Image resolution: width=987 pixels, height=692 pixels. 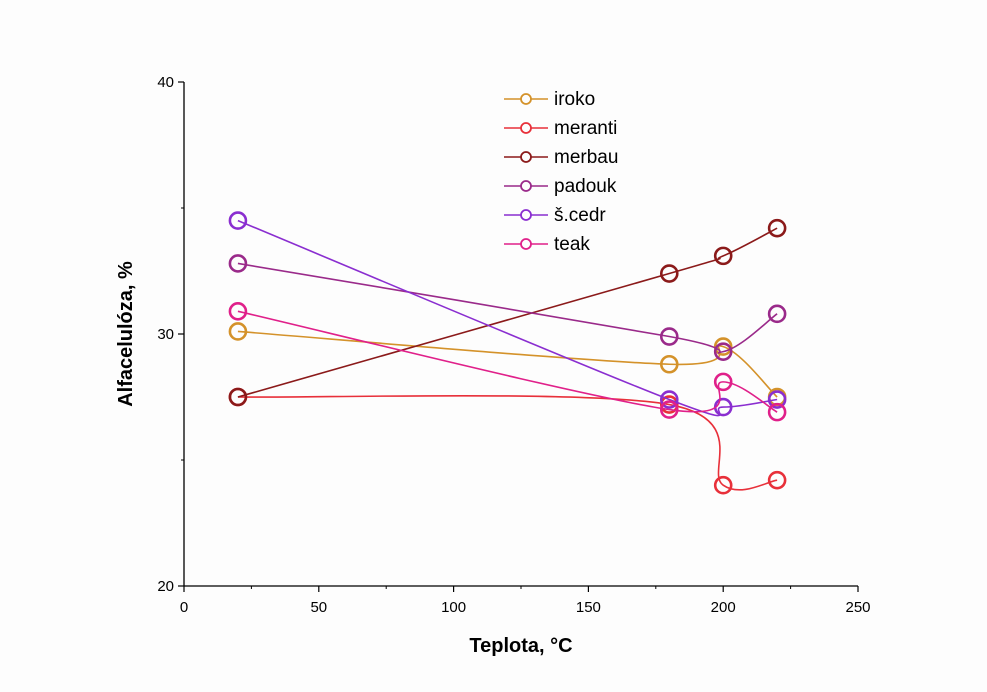 I want to click on legend-item: meranti, so click(x=560, y=128).